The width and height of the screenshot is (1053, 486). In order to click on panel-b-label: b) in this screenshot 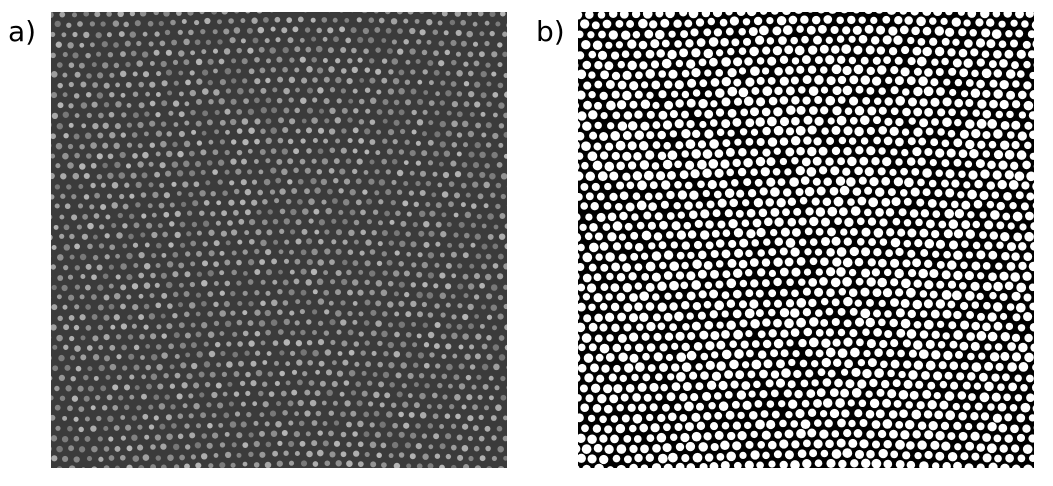, I will do `click(550, 31)`.